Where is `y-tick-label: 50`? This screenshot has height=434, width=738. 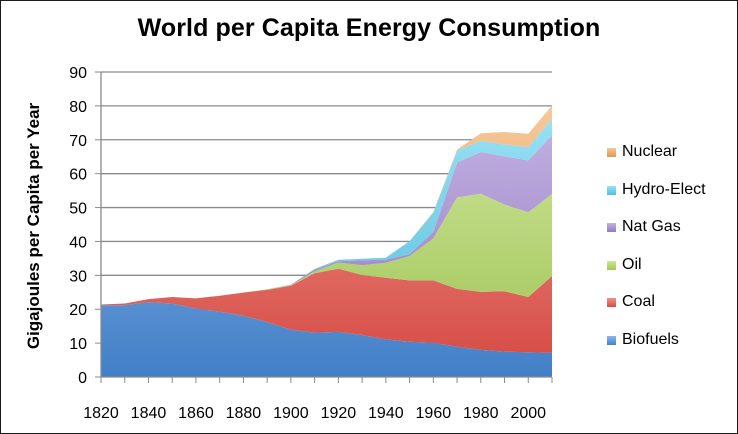 y-tick-label: 50 is located at coordinates (78, 209).